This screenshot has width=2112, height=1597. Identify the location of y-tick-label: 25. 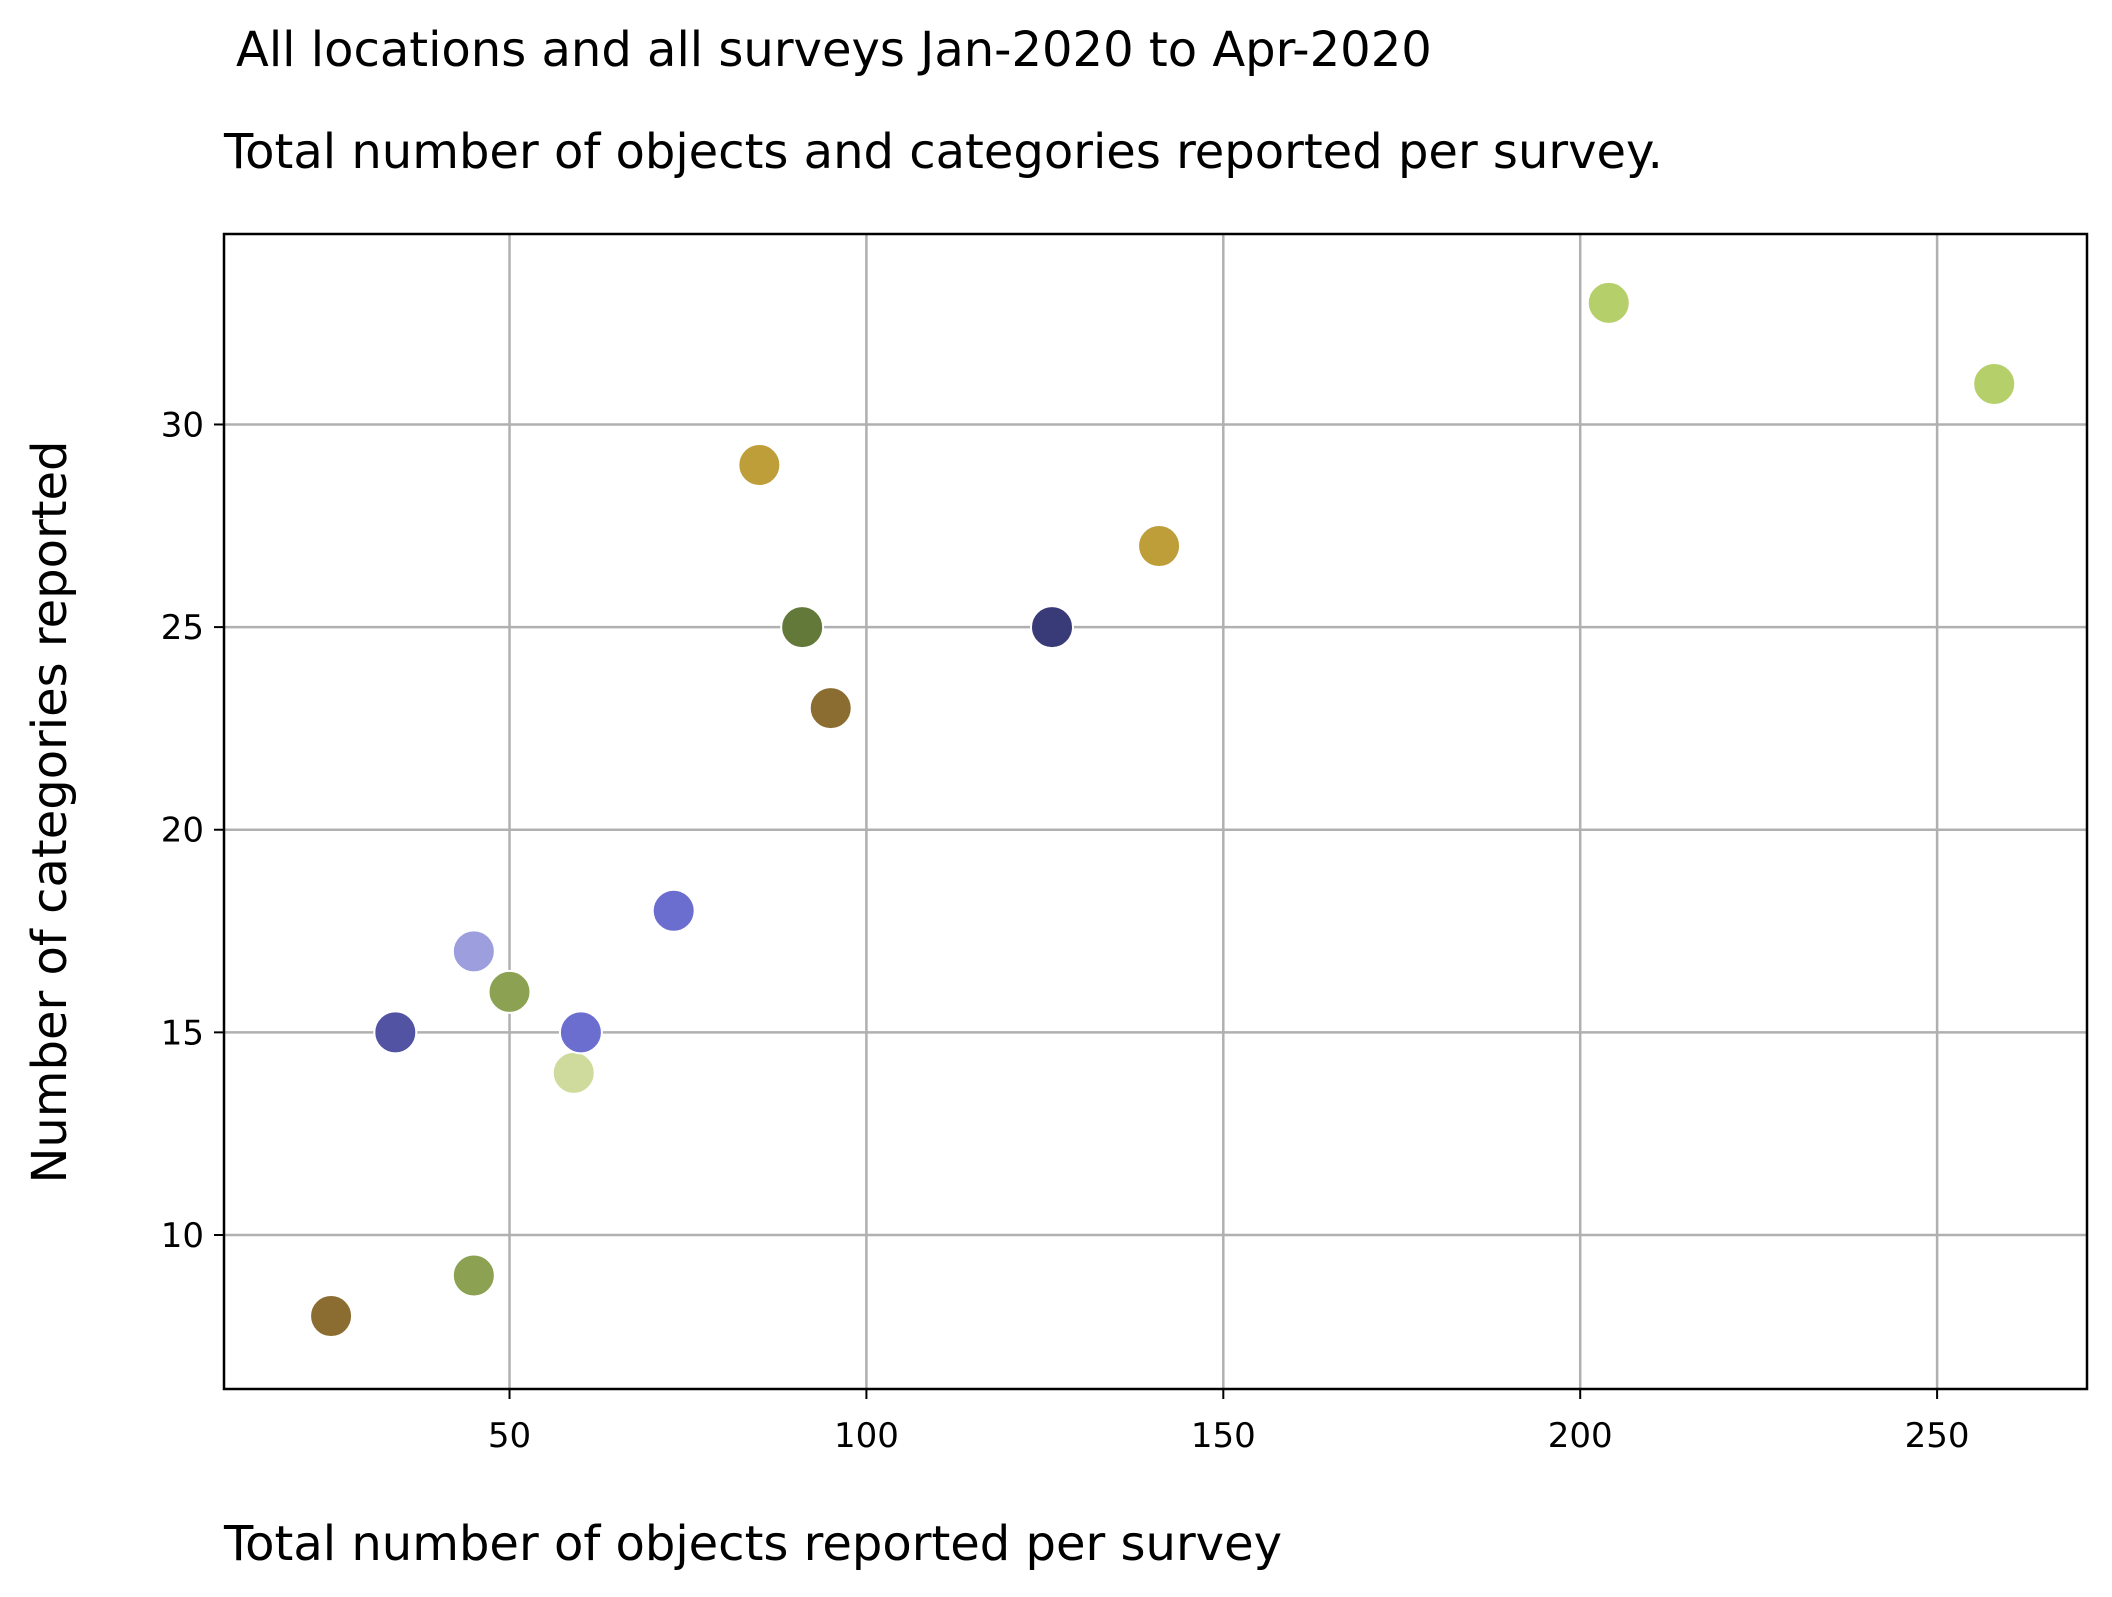
(182, 628).